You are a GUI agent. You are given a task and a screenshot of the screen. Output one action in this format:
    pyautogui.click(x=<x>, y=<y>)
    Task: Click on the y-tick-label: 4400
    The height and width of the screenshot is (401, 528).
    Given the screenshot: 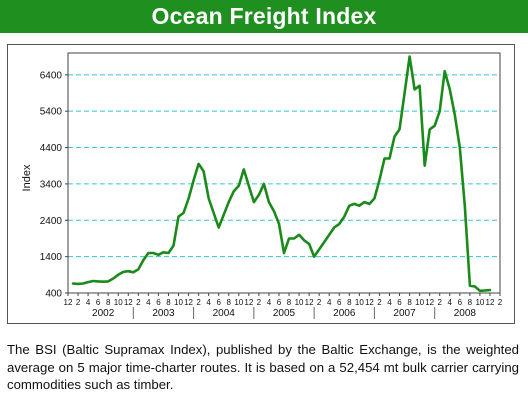 What is the action you would take?
    pyautogui.click(x=51, y=148)
    